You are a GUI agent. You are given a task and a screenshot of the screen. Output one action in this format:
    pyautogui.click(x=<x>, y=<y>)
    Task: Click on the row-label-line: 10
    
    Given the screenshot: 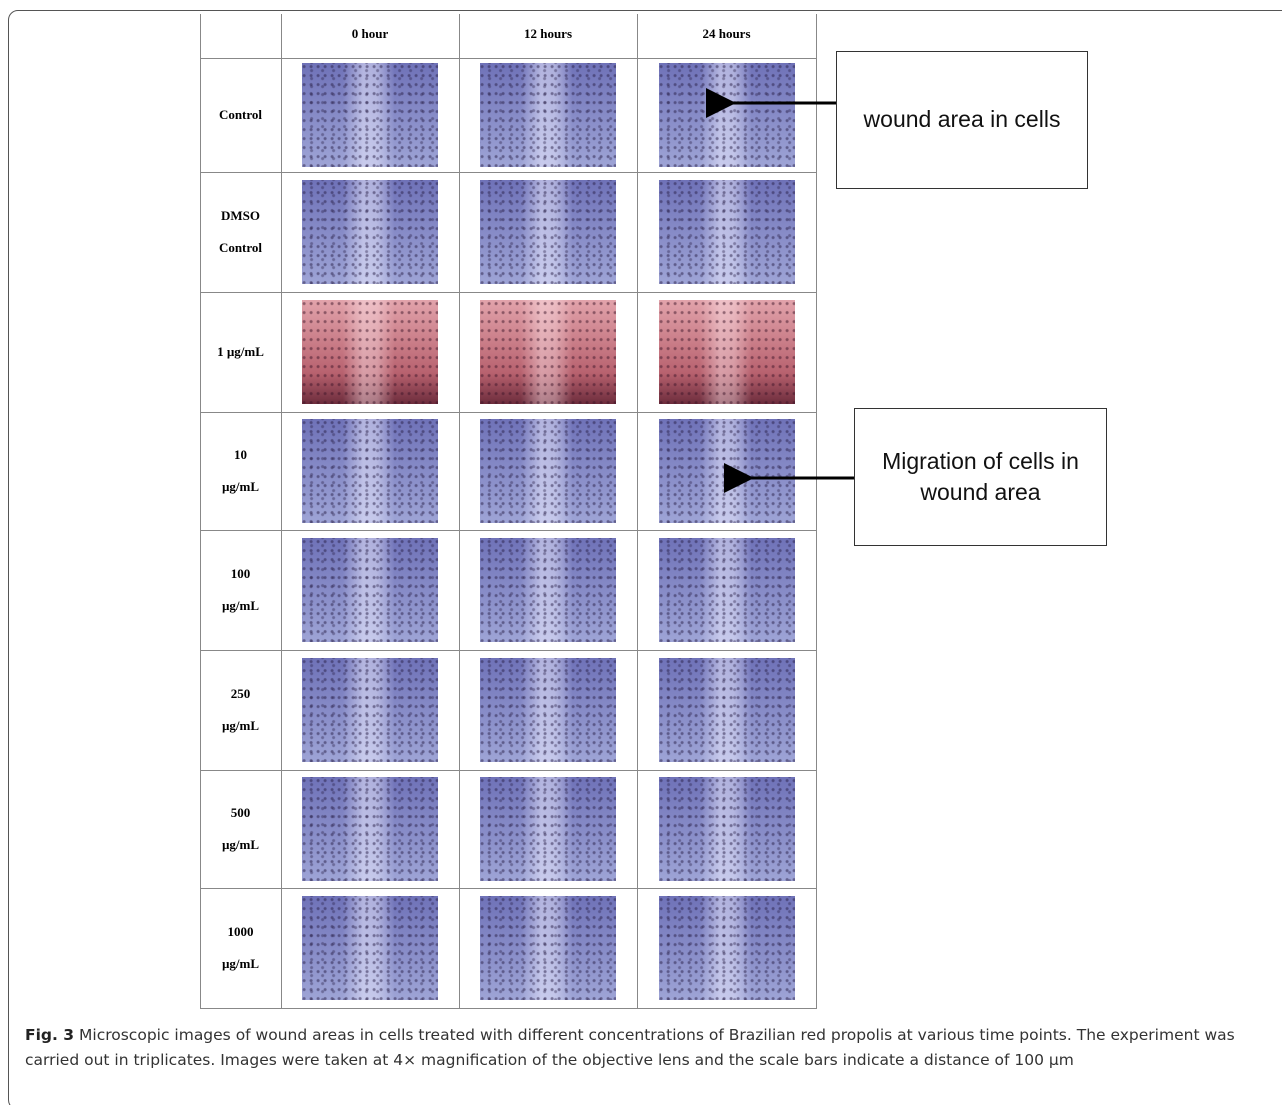 What is the action you would take?
    pyautogui.click(x=240, y=454)
    